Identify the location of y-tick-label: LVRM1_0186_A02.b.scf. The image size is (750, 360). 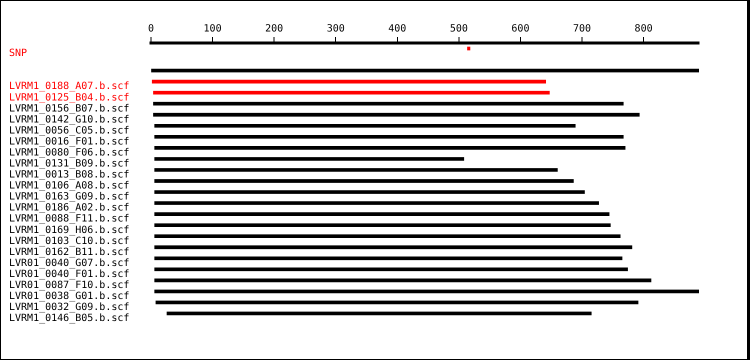
(69, 208).